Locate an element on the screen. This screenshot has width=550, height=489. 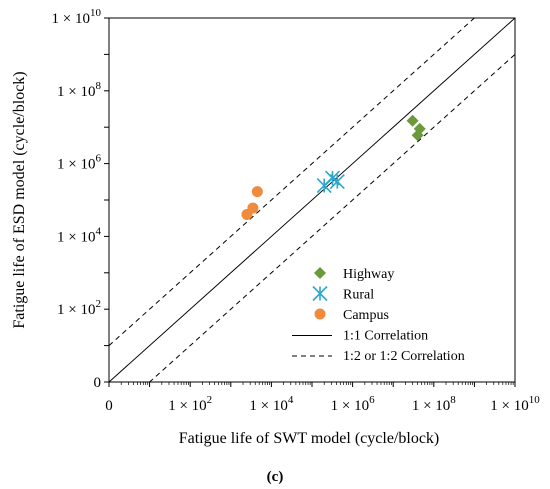
panel-label: (c) is located at coordinates (275, 477).